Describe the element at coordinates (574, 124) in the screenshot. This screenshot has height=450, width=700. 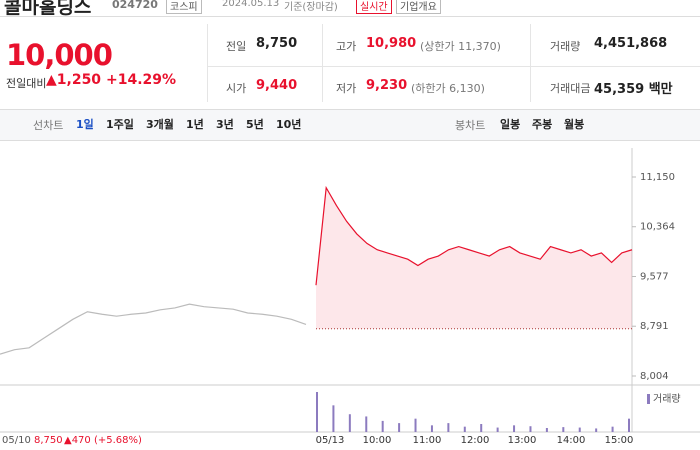
I see `candle-tab: 월봉` at that location.